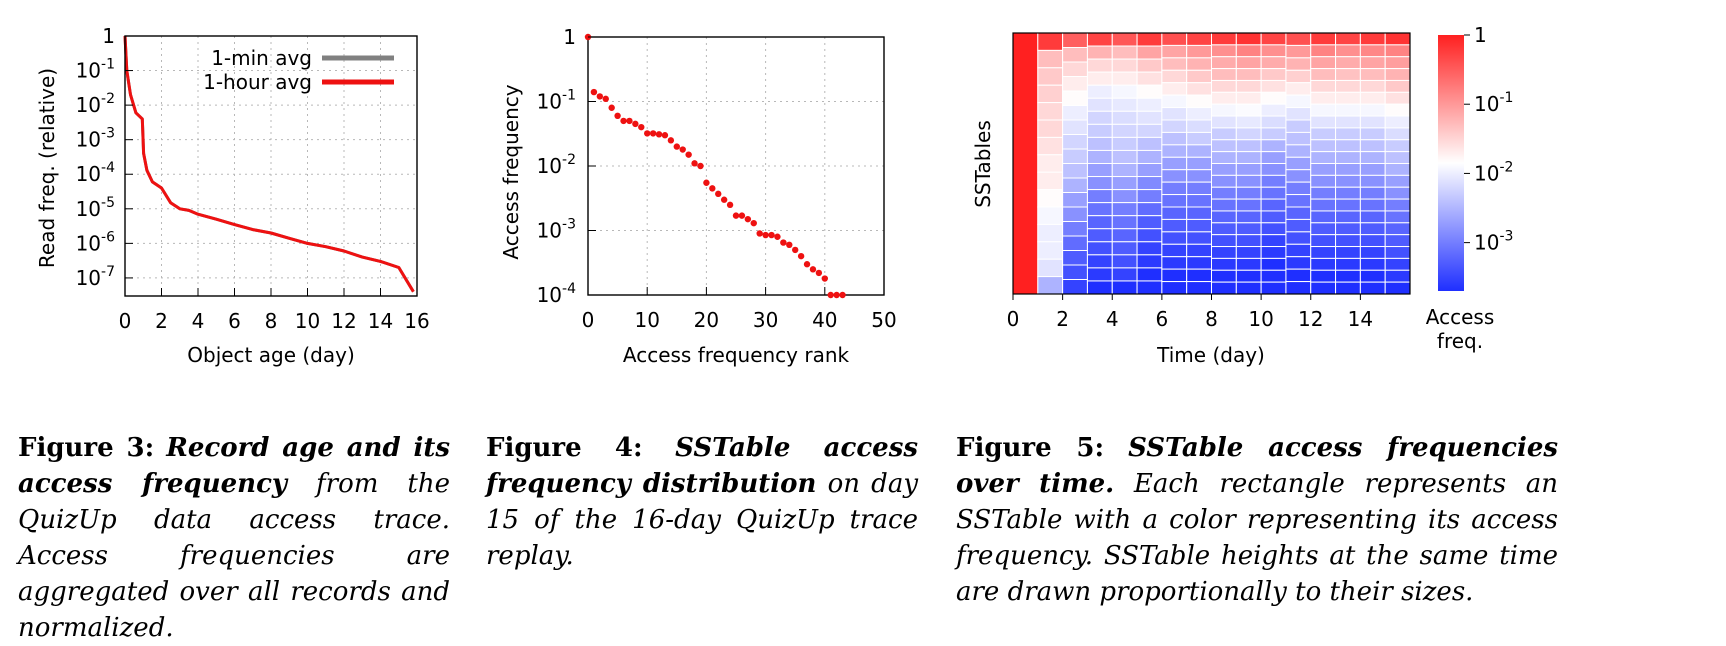 The height and width of the screenshot is (646, 1726). What do you see at coordinates (95, 277) in the screenshot?
I see `f3-y-tick-label: 10⁻⁷` at bounding box center [95, 277].